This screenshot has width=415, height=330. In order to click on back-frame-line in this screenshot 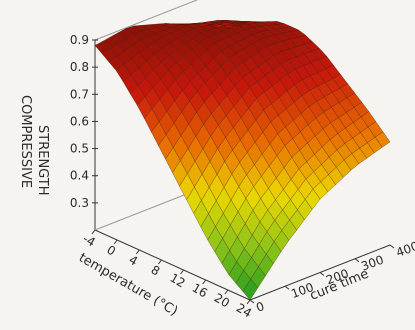, I will do `click(146, 20)`.